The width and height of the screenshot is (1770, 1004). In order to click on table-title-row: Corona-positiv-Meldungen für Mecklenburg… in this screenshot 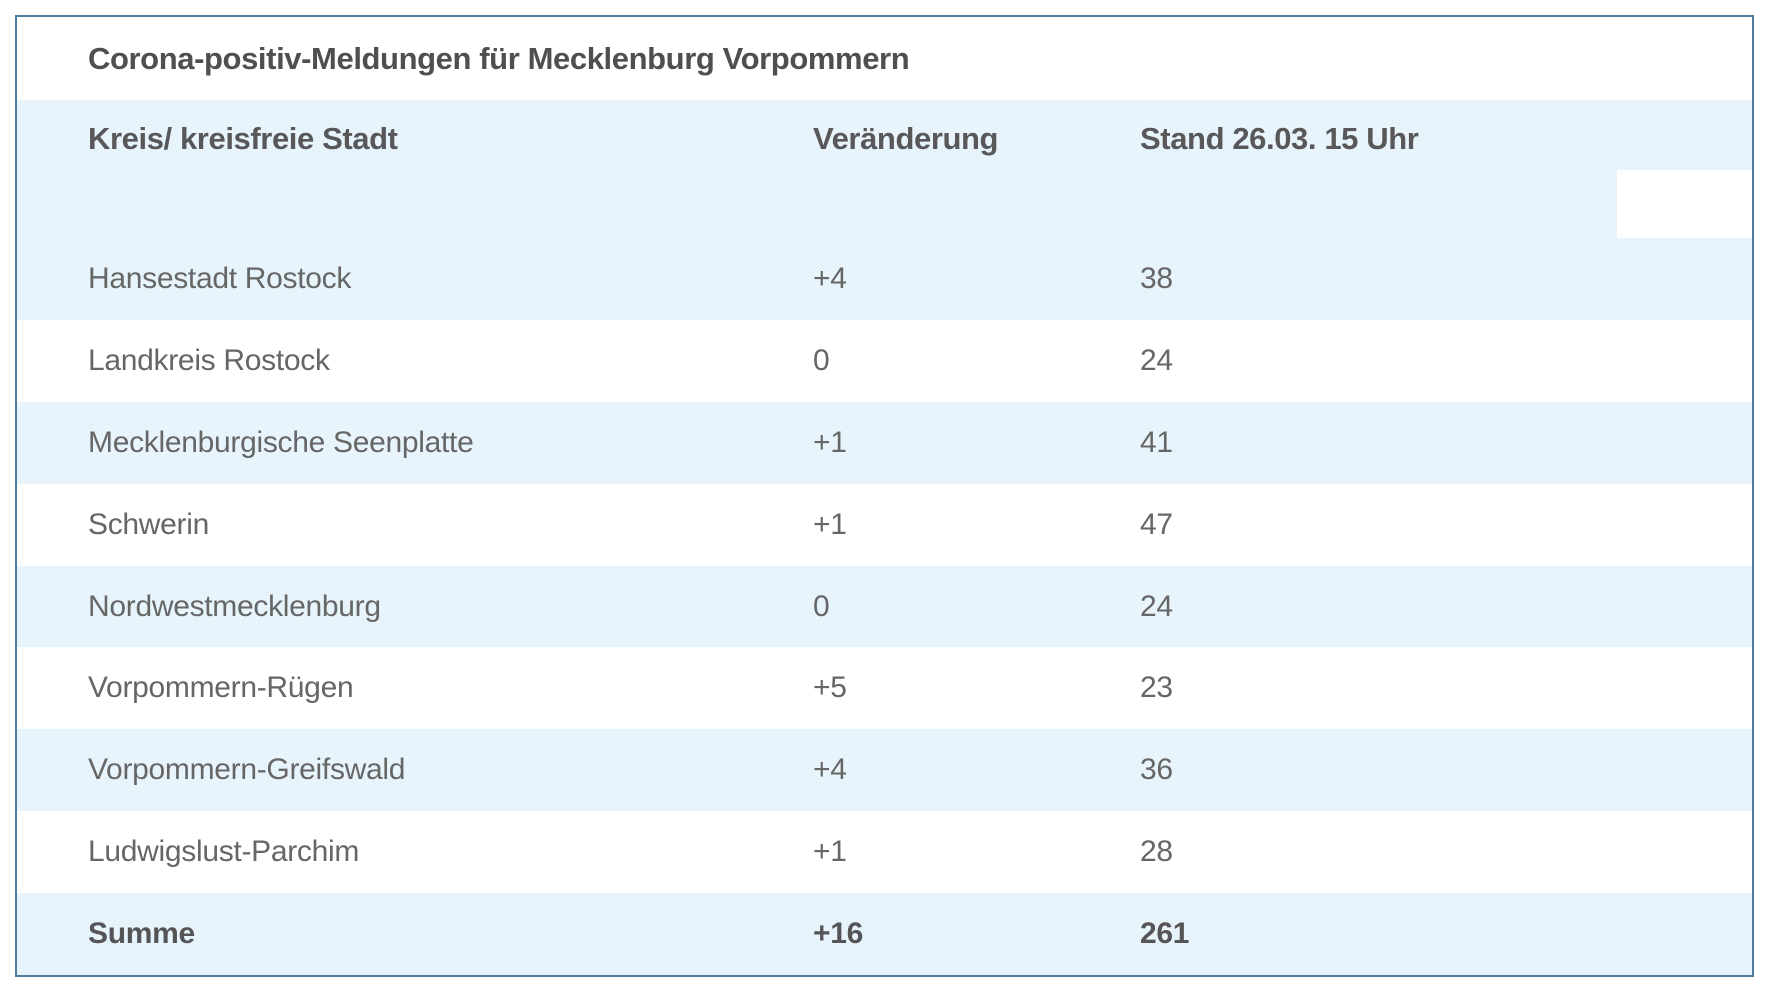, I will do `click(884, 58)`.